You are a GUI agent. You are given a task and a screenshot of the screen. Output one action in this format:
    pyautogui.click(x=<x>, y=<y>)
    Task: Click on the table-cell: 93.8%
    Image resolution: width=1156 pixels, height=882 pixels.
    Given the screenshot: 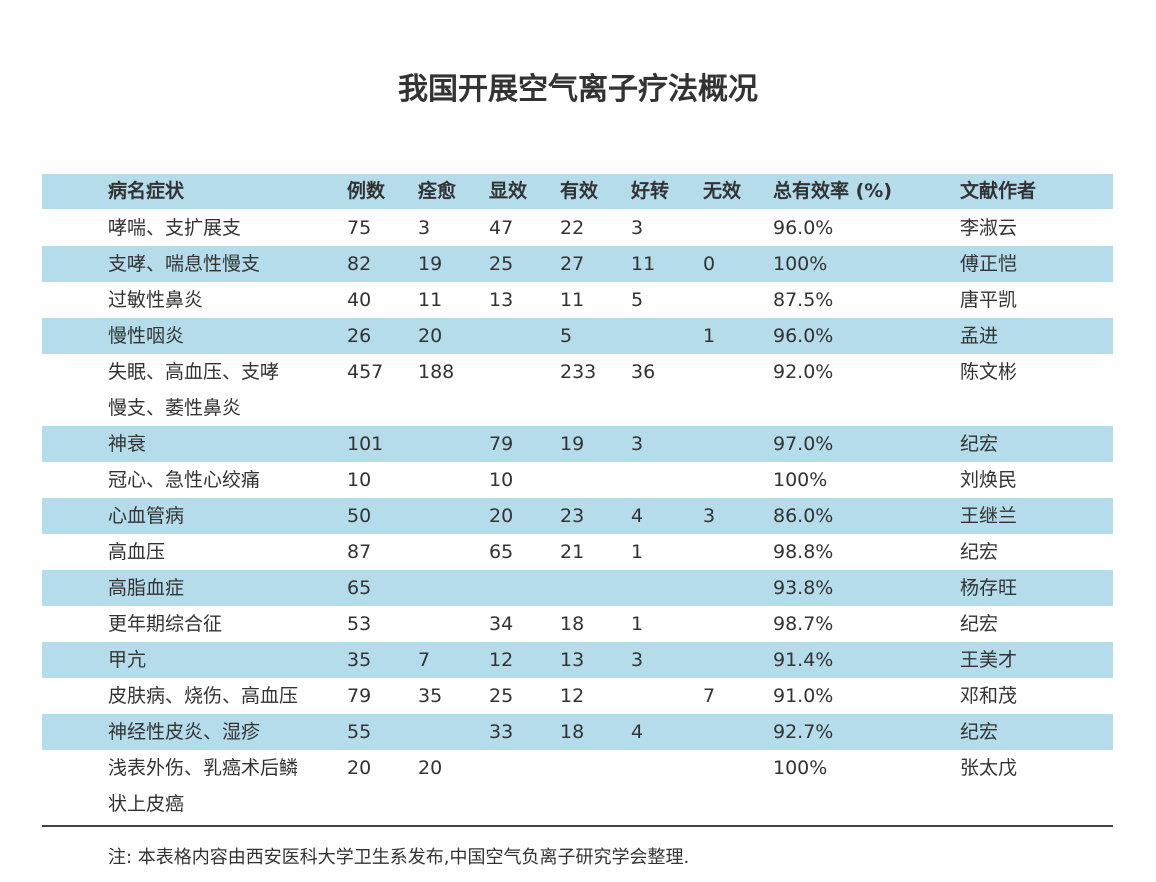 What is the action you would take?
    pyautogui.click(x=803, y=588)
    